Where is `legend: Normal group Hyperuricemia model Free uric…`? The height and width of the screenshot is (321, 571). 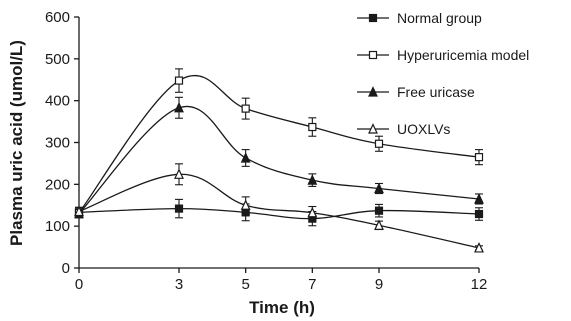 legend: Normal group Hyperuricemia model Free uric… is located at coordinates (443, 73).